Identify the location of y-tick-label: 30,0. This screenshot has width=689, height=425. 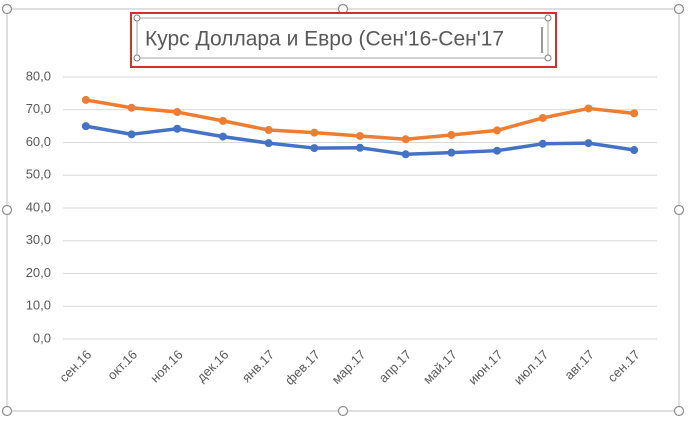
(38, 239).